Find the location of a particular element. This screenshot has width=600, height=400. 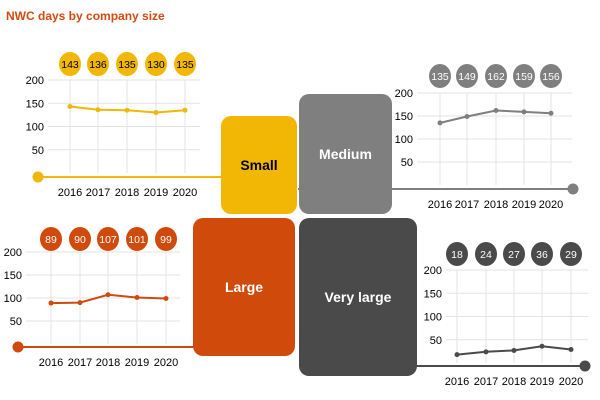

very-large-connector-dot is located at coordinates (585, 366).